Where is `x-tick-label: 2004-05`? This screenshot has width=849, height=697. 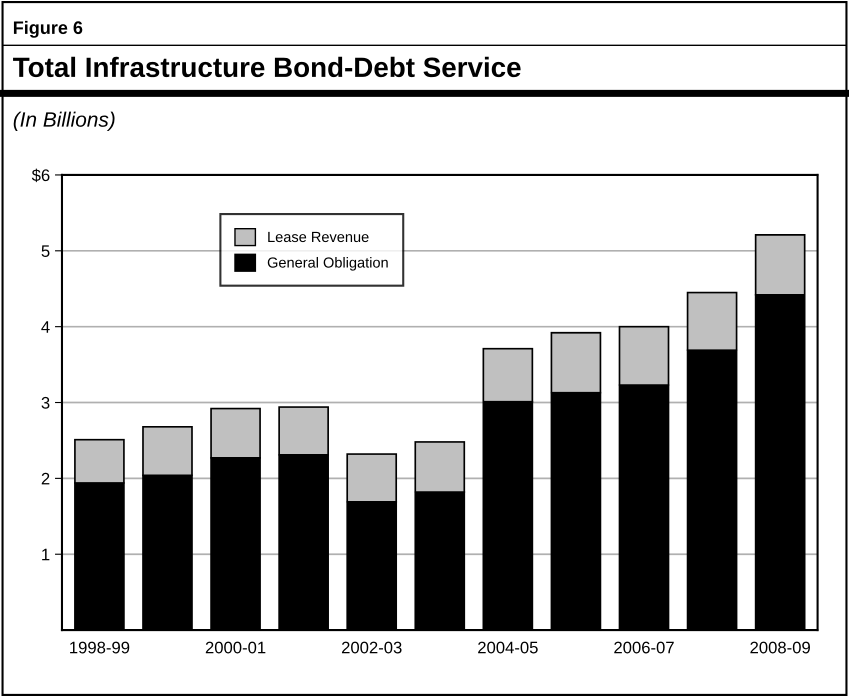
x-tick-label: 2004-05 is located at coordinates (508, 648).